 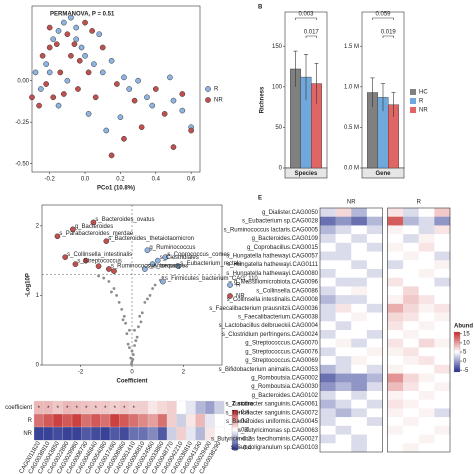 I want to click on p-value: 0.003, so click(x=306, y=15).